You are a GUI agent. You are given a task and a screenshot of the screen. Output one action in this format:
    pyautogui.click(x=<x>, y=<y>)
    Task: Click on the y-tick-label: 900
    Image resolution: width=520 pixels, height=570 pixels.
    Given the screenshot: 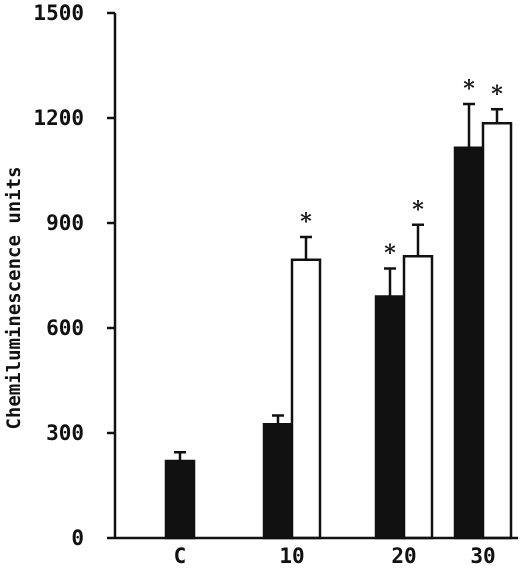 What is the action you would take?
    pyautogui.click(x=65, y=223)
    